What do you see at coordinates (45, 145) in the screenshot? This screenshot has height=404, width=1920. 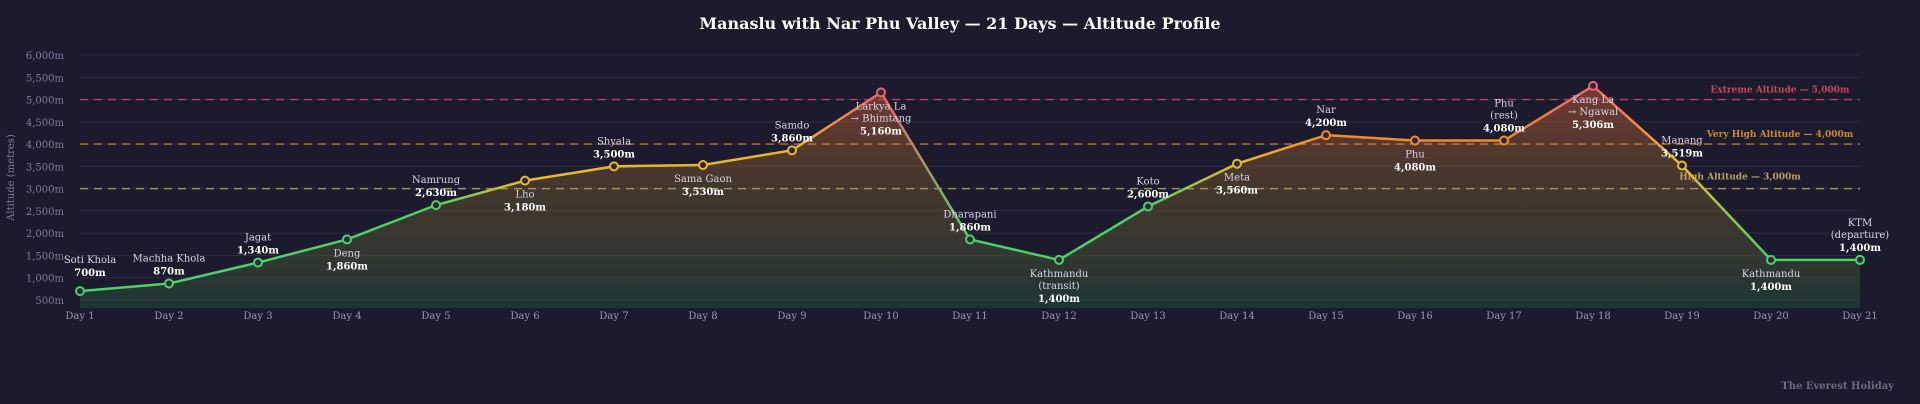 I see `y-tick-label: 4,000m` at bounding box center [45, 145].